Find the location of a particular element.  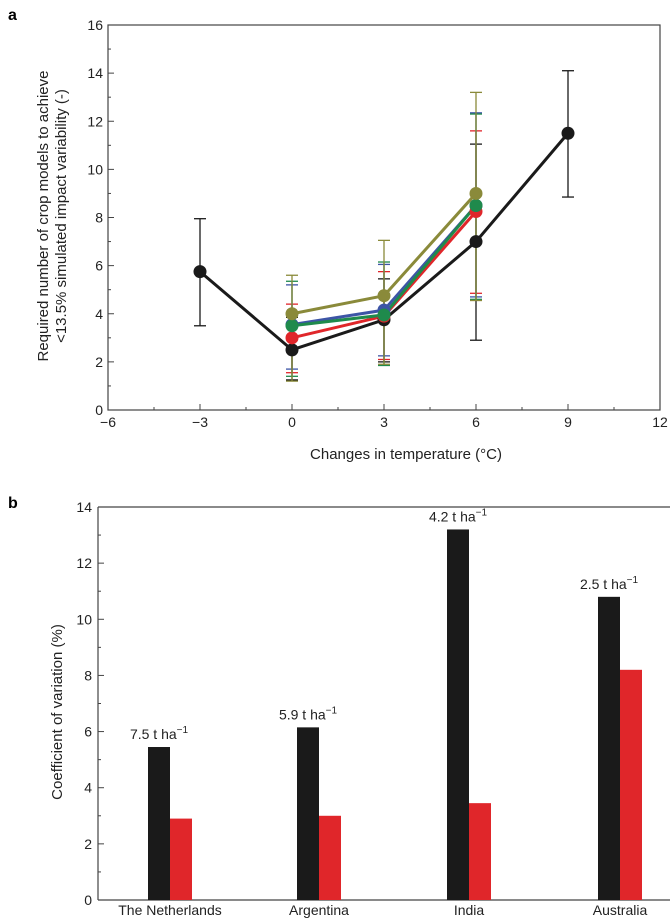

panel-b-y-axis-label: Coefficient of variation (%) is located at coordinates (57, 712).